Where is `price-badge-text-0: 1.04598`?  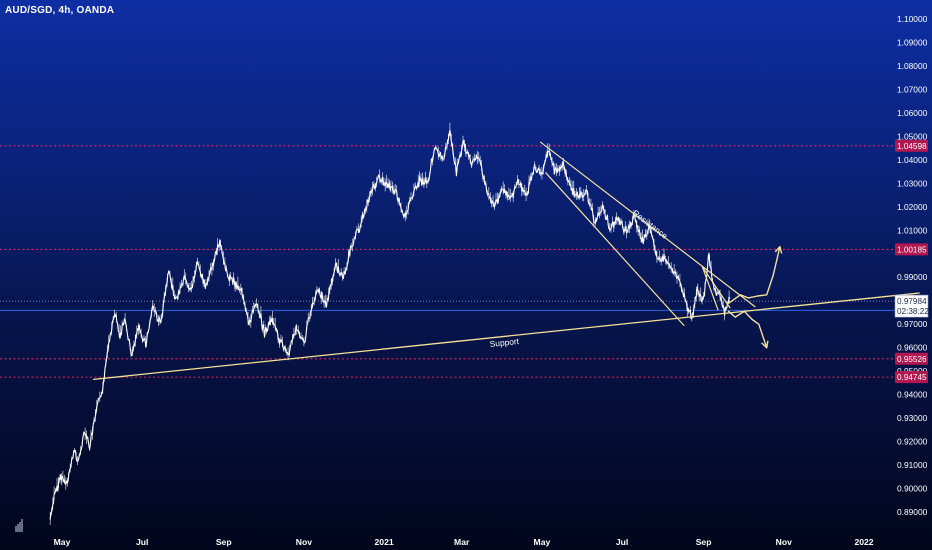 price-badge-text-0: 1.04598 is located at coordinates (912, 146).